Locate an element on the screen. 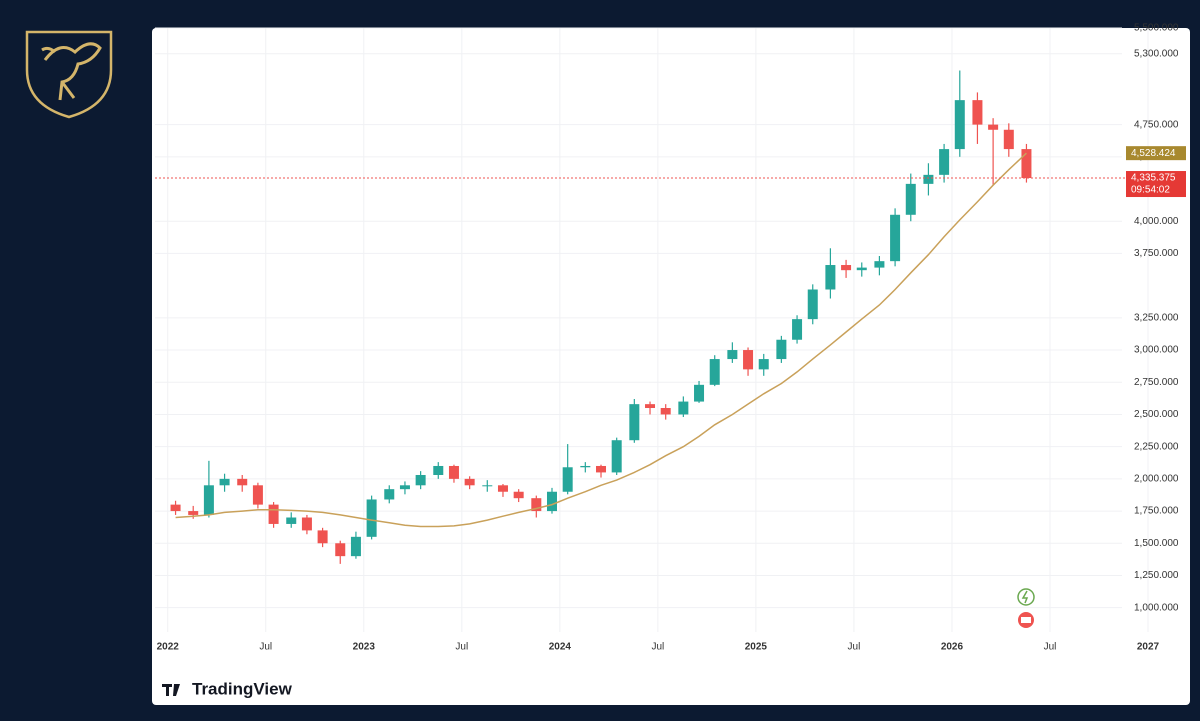 This screenshot has width=1200, height=721. ma-price-label: 4,528.424 is located at coordinates (1153, 153).